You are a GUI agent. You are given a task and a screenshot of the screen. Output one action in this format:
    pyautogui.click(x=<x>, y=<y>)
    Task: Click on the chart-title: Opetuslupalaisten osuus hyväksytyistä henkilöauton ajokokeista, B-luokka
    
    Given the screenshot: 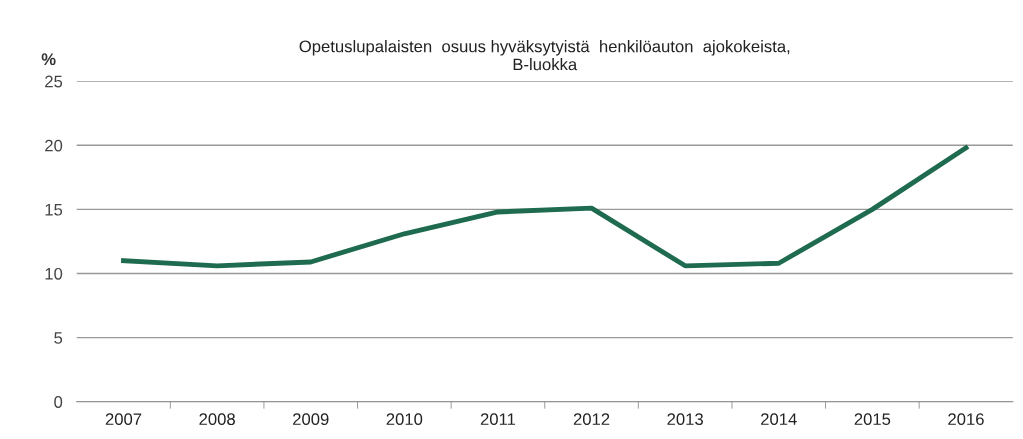 What is the action you would take?
    pyautogui.click(x=544, y=55)
    